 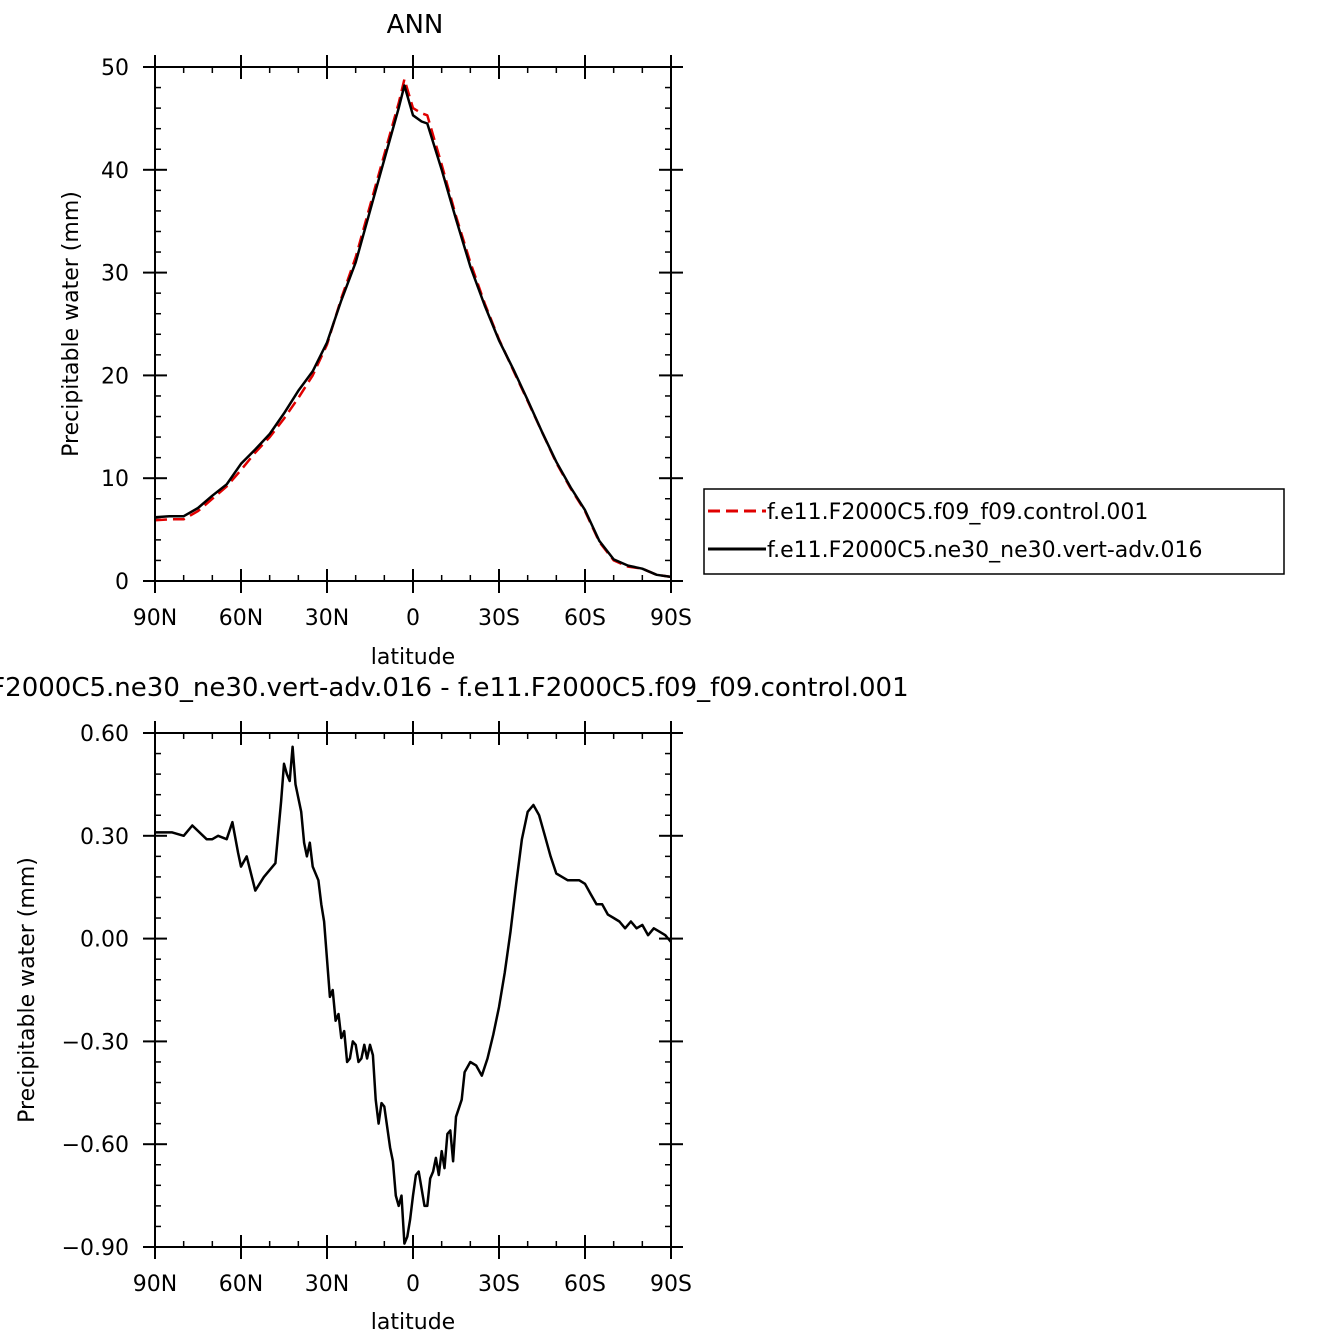 I want to click on bottom-xtick-label: 30S, so click(x=499, y=1284).